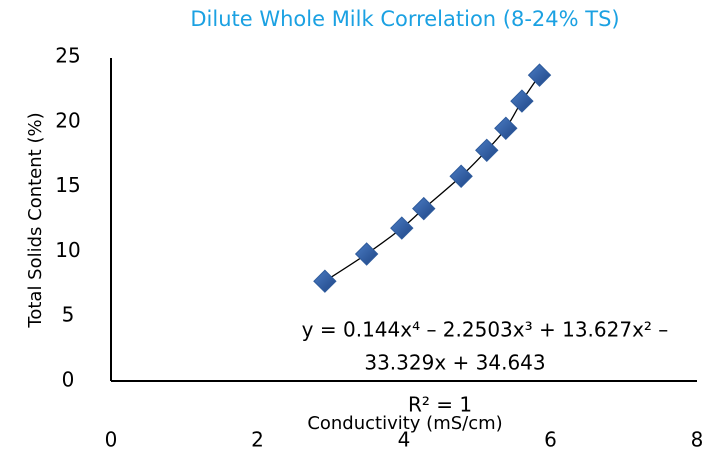  I want to click on y-tick-label: 15, so click(67, 185).